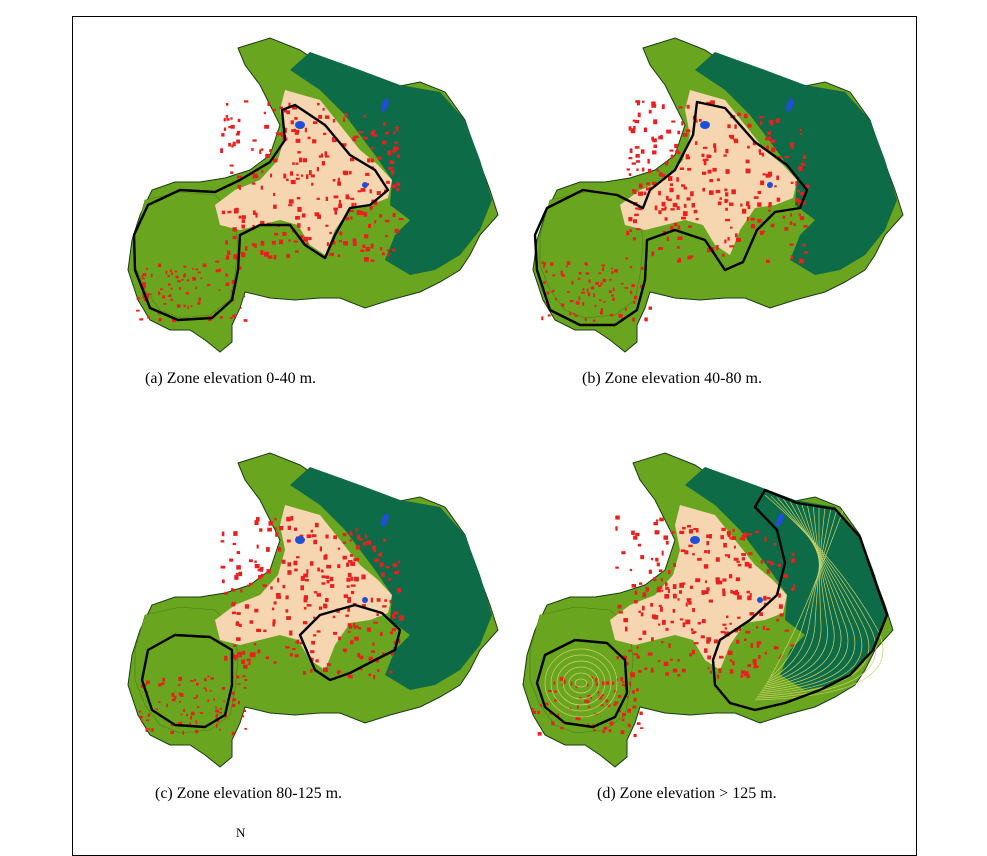 The width and height of the screenshot is (987, 856). What do you see at coordinates (241, 832) in the screenshot?
I see `north-arrow-label: N` at bounding box center [241, 832].